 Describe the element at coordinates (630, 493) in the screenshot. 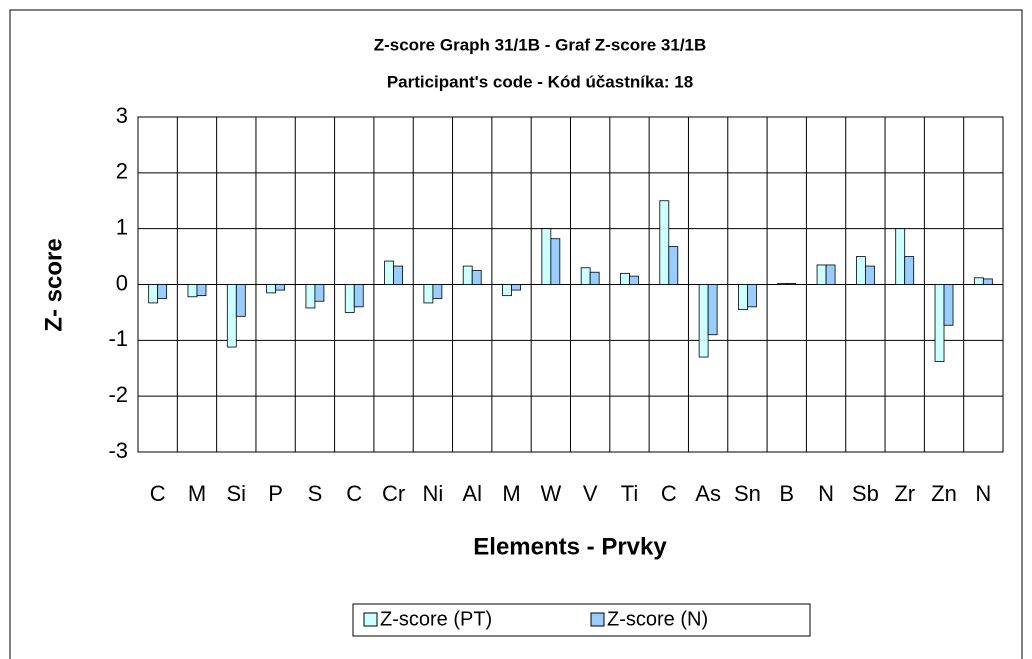

I see `x-tick-label: Ti` at that location.